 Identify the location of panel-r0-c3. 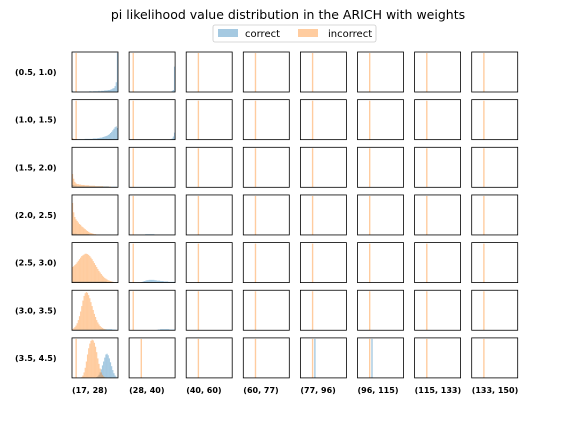
(266, 72).